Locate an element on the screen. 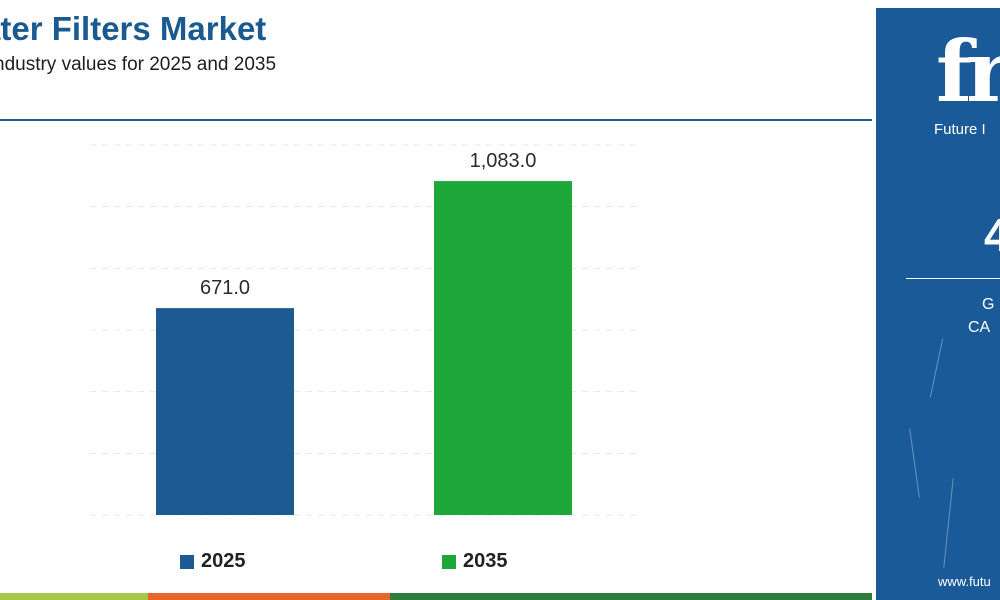 Image resolution: width=1000 pixels, height=600 pixels. panel-divider is located at coordinates (953, 278).